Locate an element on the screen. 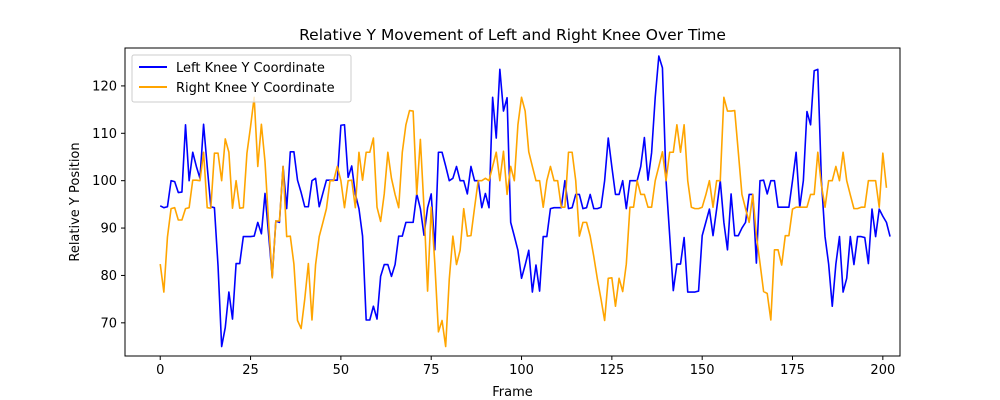  legend-label-right-knee: Right Knee Y Coordinate is located at coordinates (255, 88).